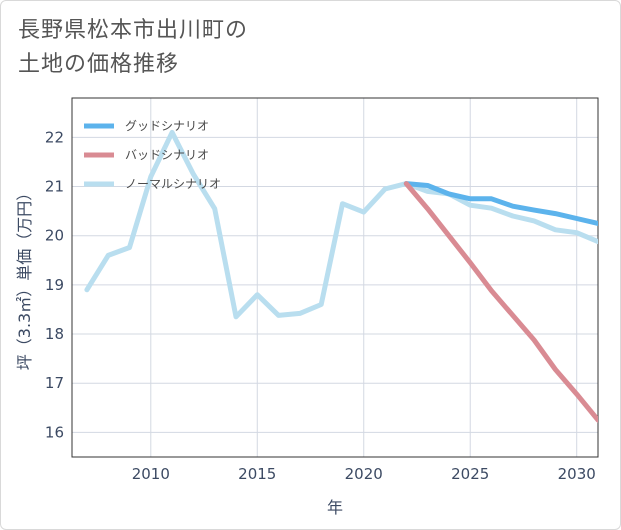 The height and width of the screenshot is (530, 621). I want to click on legend-label-2: ノーマルシナリオ, so click(173, 184).